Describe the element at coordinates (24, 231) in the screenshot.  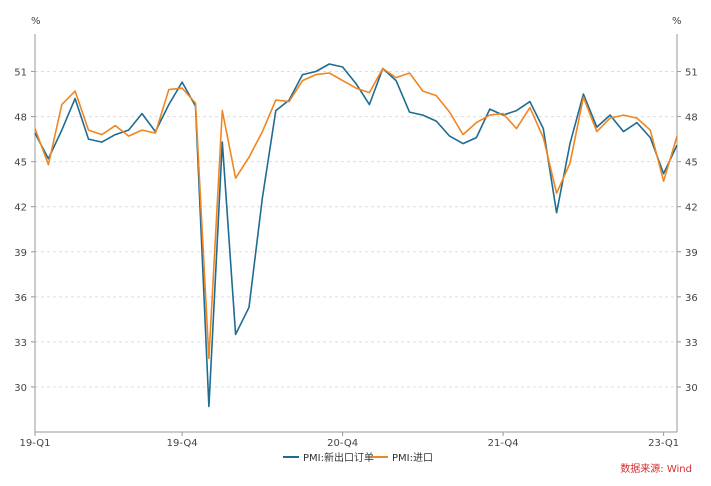
I see `left-y-tick-labels: 30 33 36 39 42 45 48 51` at that location.